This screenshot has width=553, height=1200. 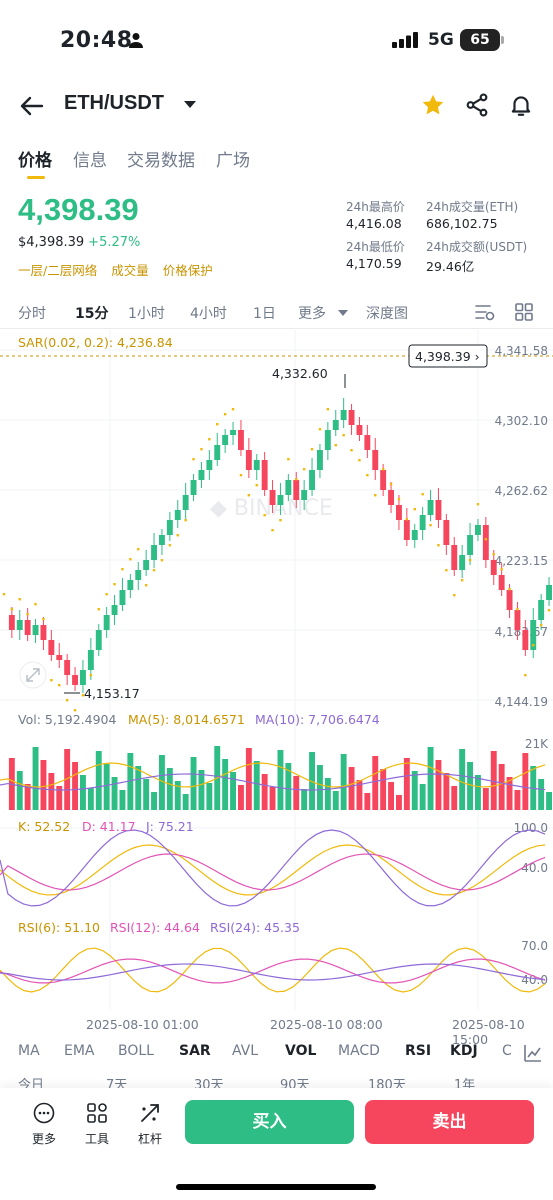 I want to click on tag-volume: 成交量, so click(x=130, y=270).